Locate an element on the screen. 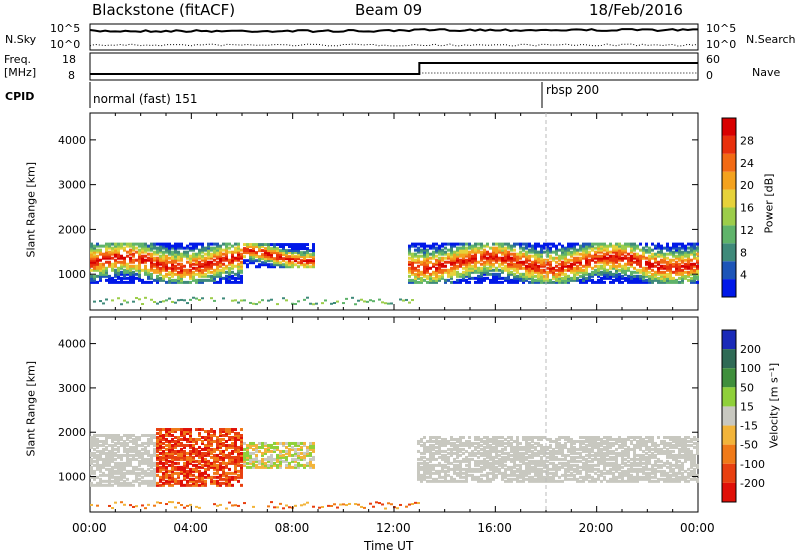 The image size is (800, 554). nsearch-label: N.Search is located at coordinates (771, 39).